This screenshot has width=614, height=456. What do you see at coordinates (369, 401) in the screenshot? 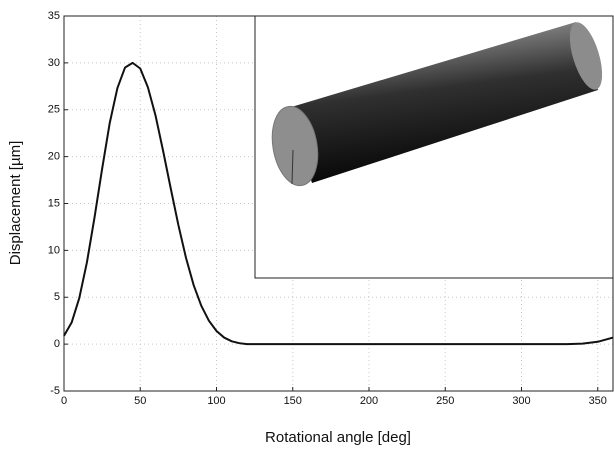
I see `x-tick-label: 200` at bounding box center [369, 401].